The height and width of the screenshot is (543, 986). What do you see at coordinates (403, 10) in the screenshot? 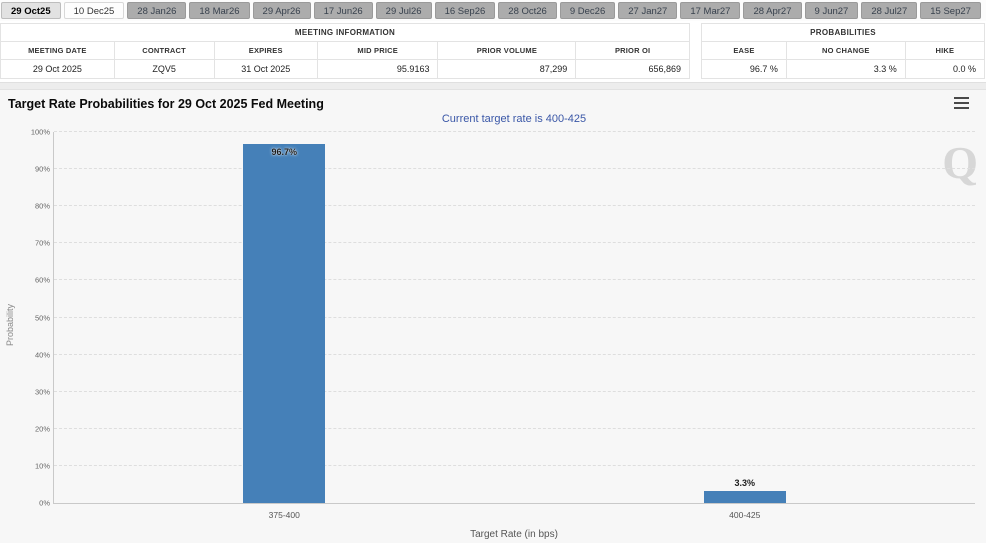
I see `tab-29-jul26: 29 Jul26` at bounding box center [403, 10].